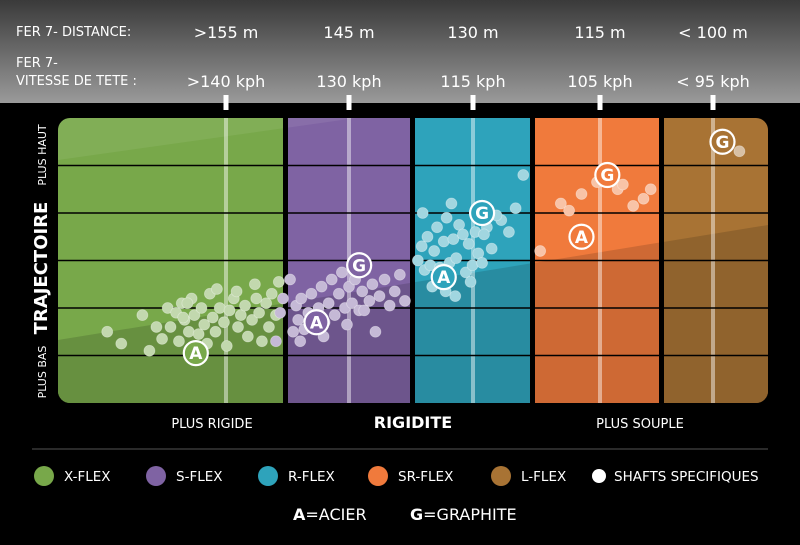 The image size is (800, 545). Describe the element at coordinates (348, 81) in the screenshot. I see `speed-value: 130 kph` at that location.